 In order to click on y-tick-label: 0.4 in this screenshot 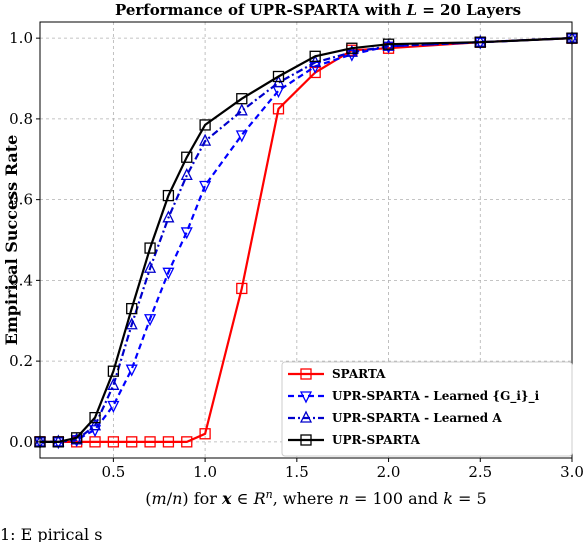, I will do `click(21, 280)`.